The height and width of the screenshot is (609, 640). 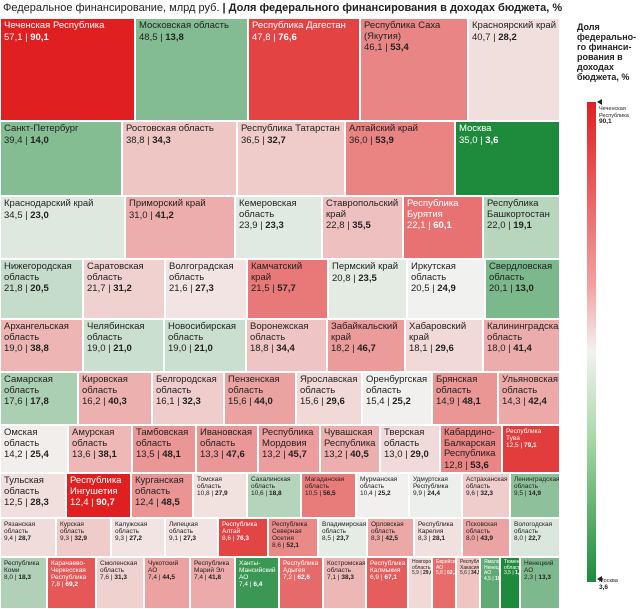 I want to click on cell-share: 18,8, so click(x=275, y=493).